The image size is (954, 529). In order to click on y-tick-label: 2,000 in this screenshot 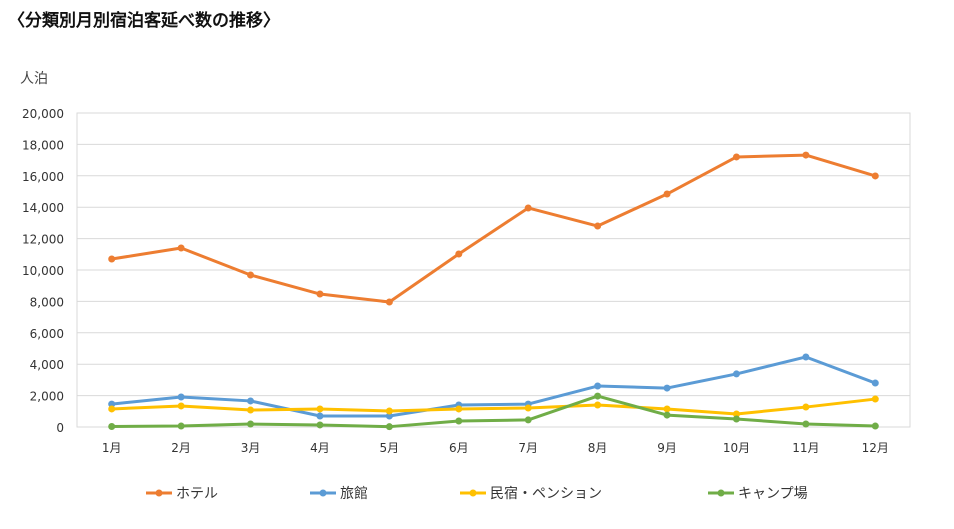, I will do `click(47, 397)`.